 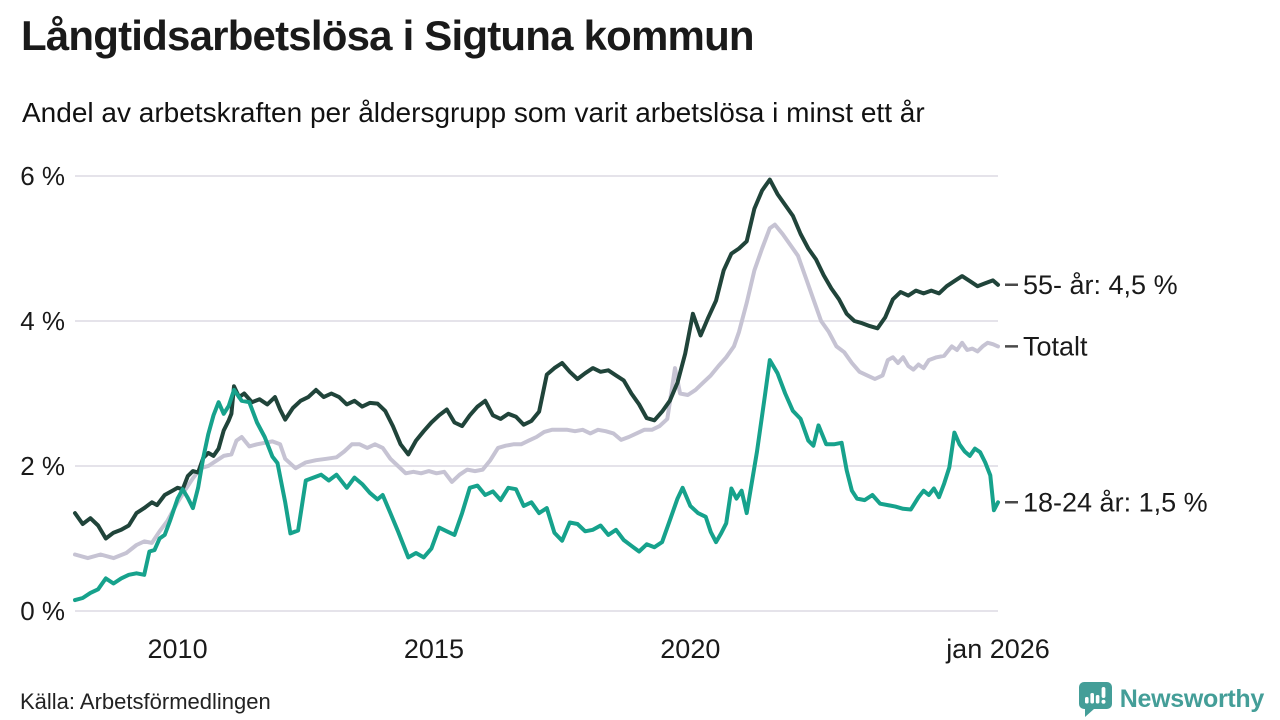 I want to click on series-end-label: 55- år: 4,5 %, so click(x=1100, y=285).